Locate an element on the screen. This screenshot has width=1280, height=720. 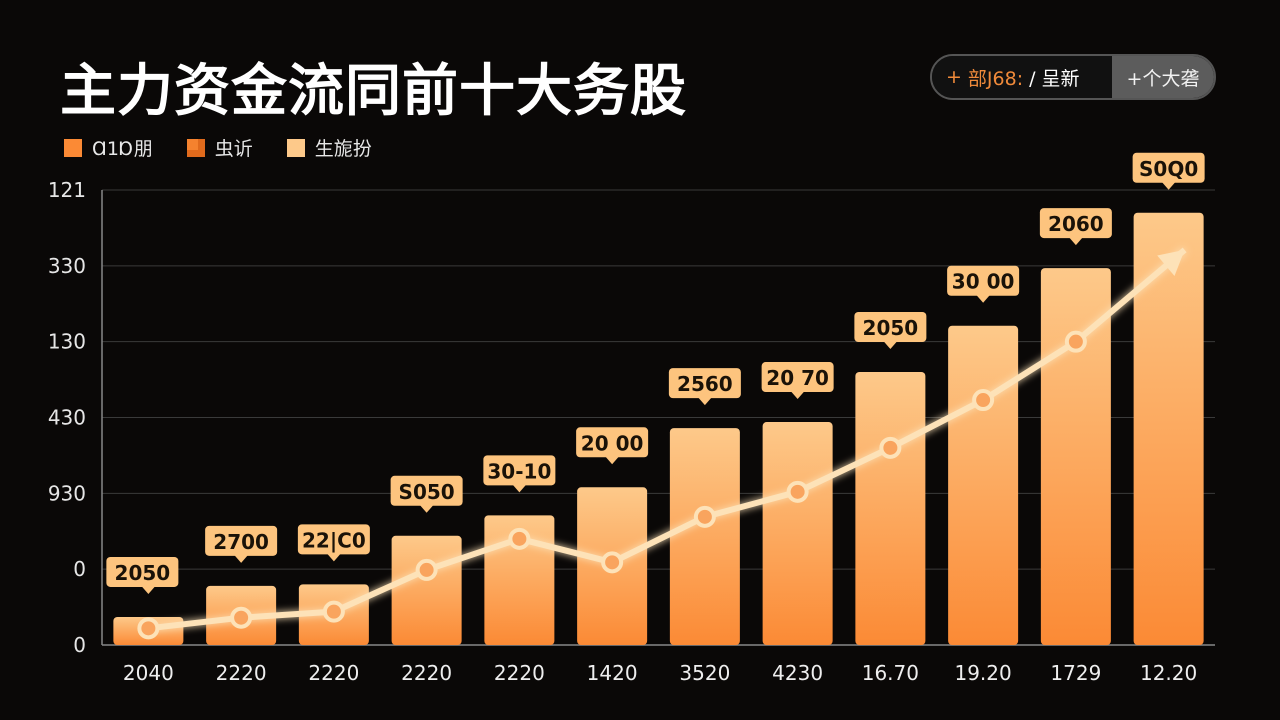
data-label: 2060 is located at coordinates (1076, 224).